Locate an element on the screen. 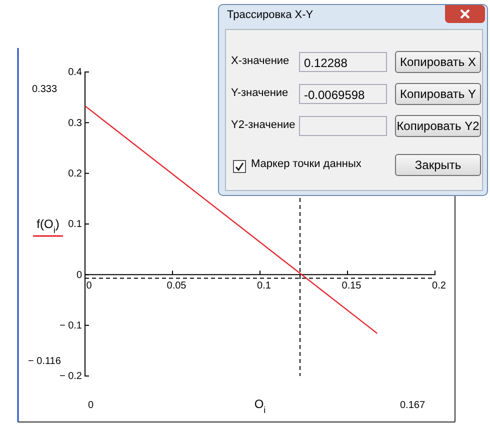  x-tick-label: 0.05 is located at coordinates (176, 286).